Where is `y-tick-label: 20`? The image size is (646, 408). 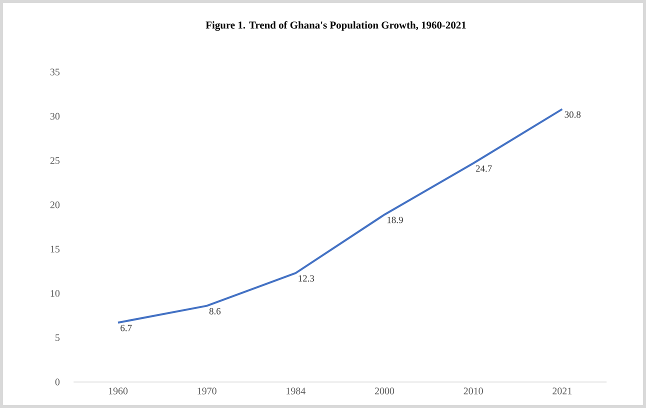
y-tick-label: 20 is located at coordinates (55, 204).